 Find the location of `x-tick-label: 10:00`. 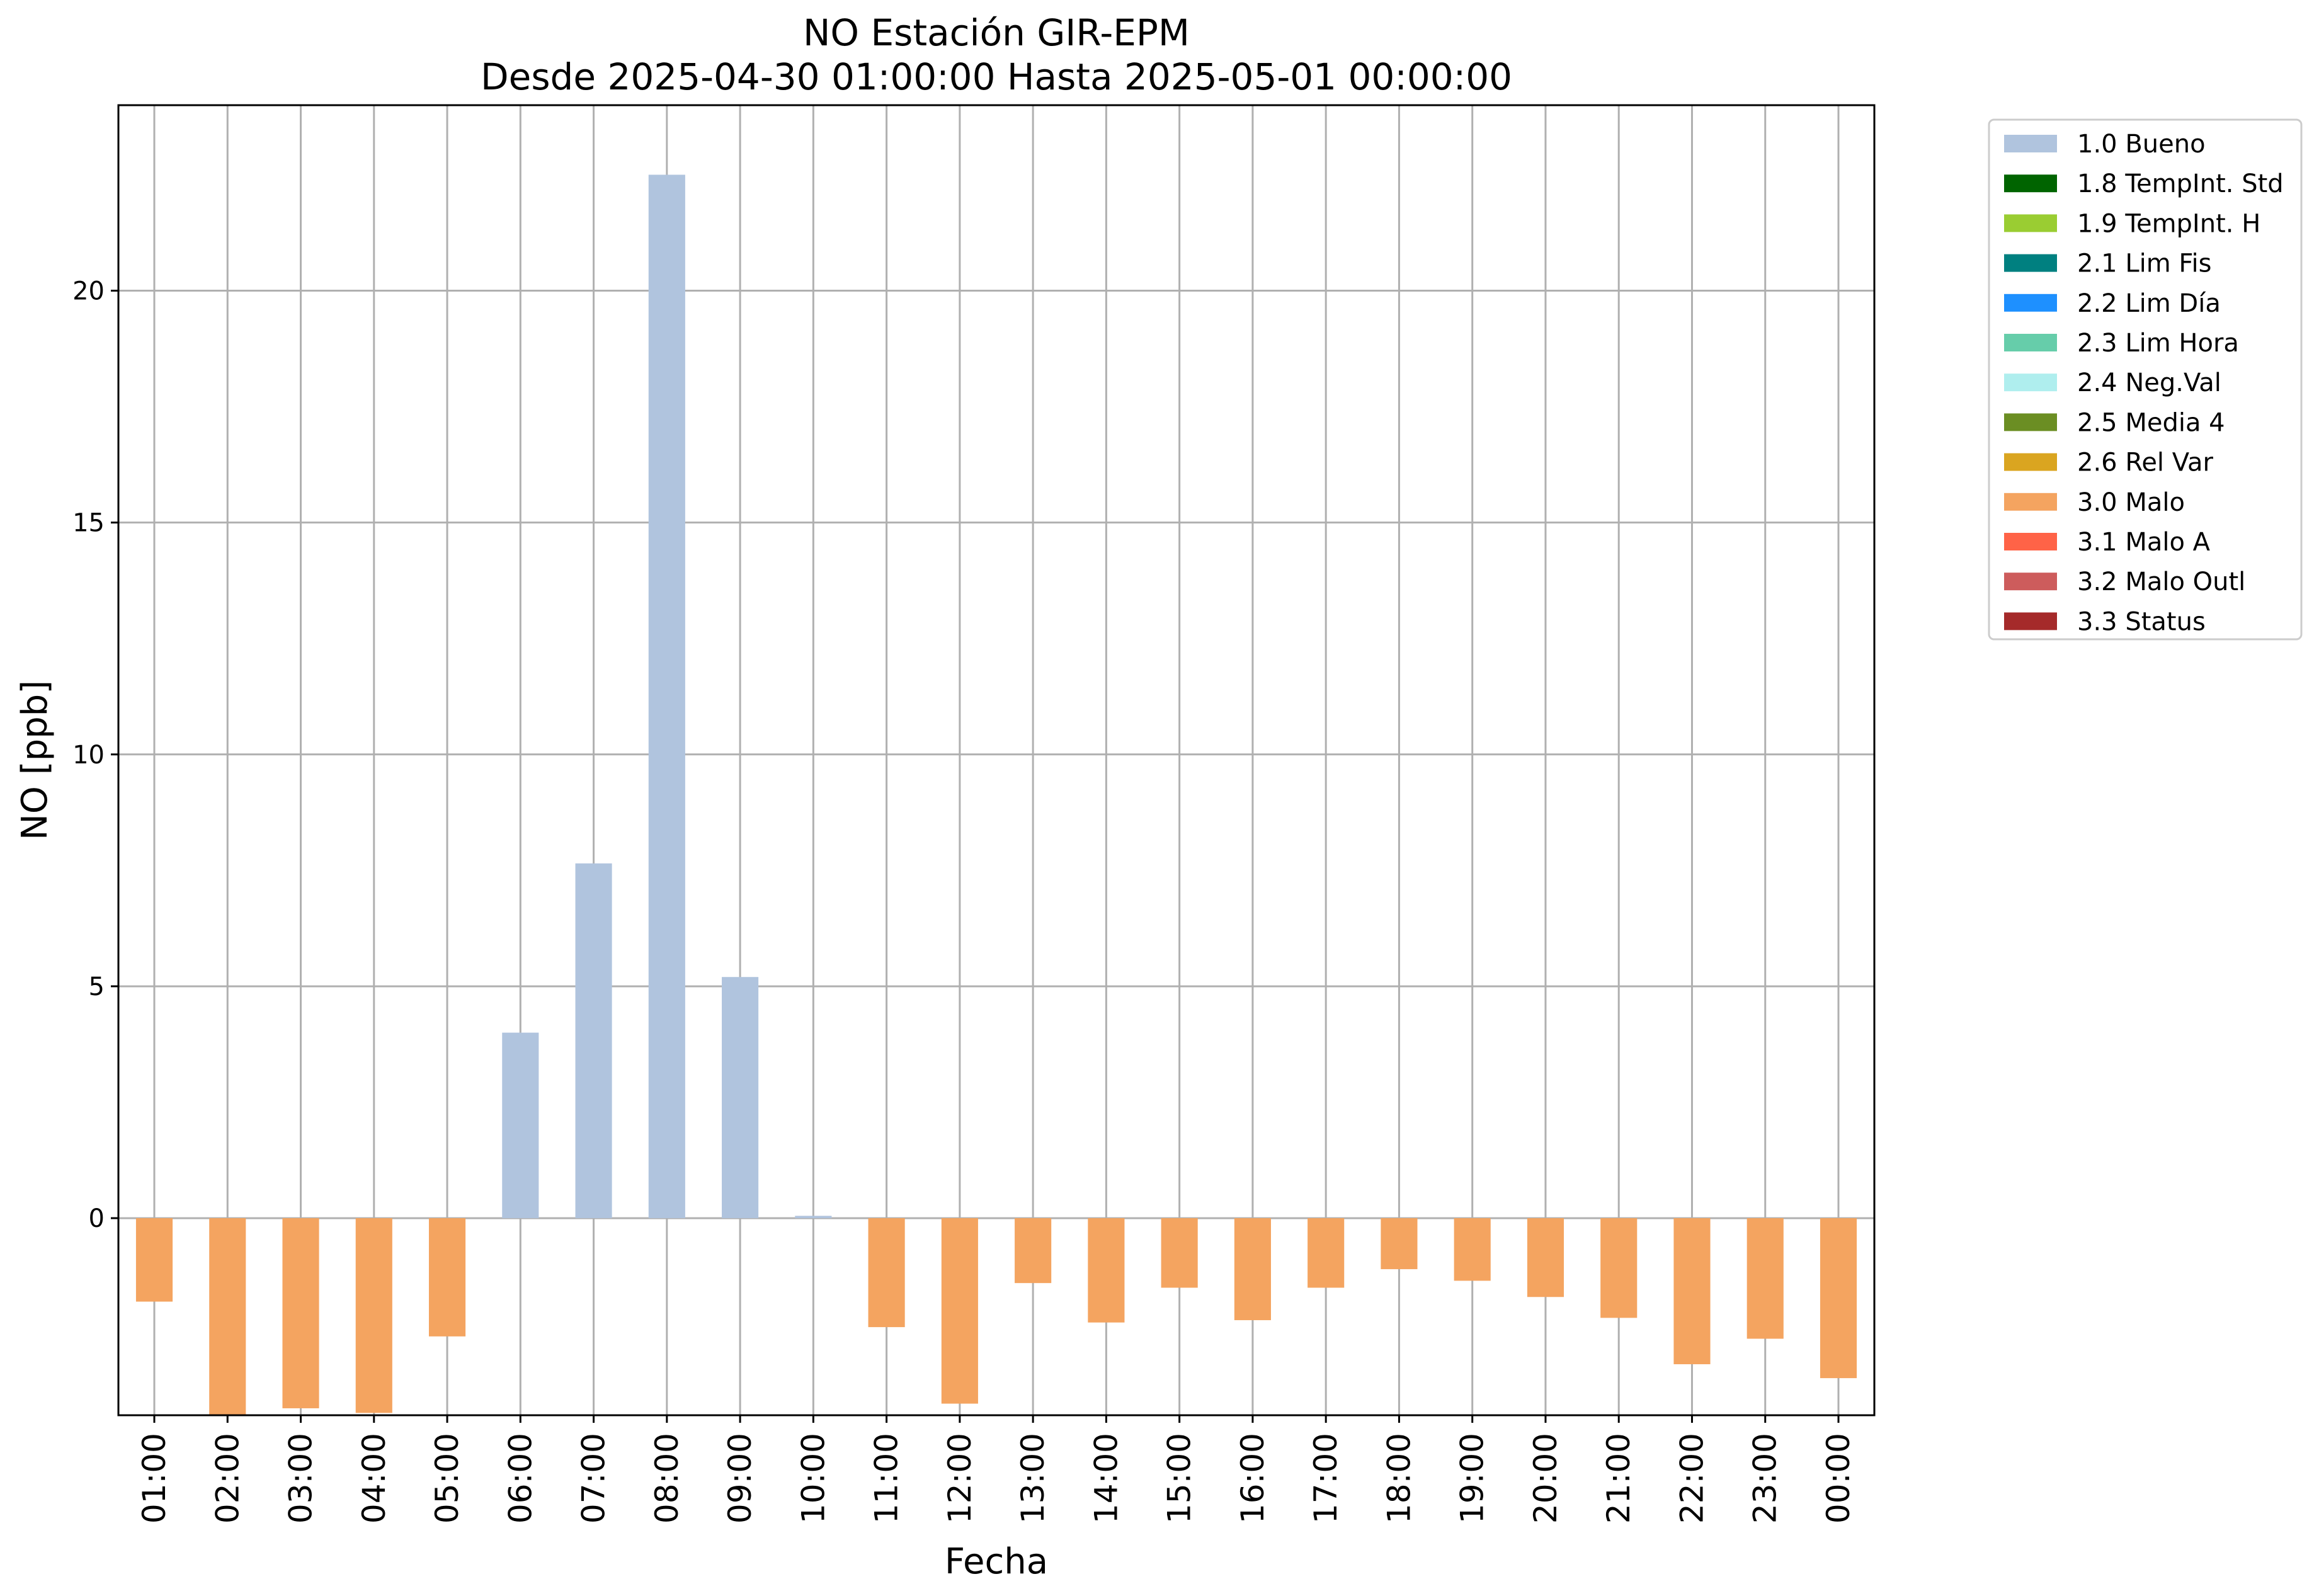

x-tick-label: 10:00 is located at coordinates (813, 1478).